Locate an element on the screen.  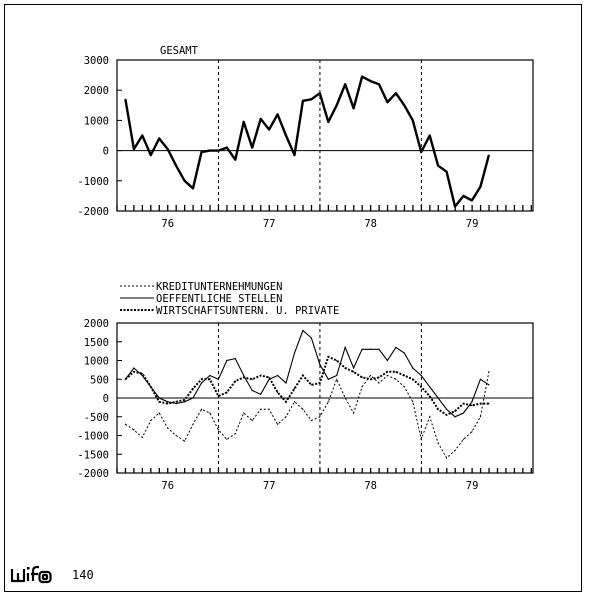
y-tick-label: -1000 is located at coordinates (93, 437).